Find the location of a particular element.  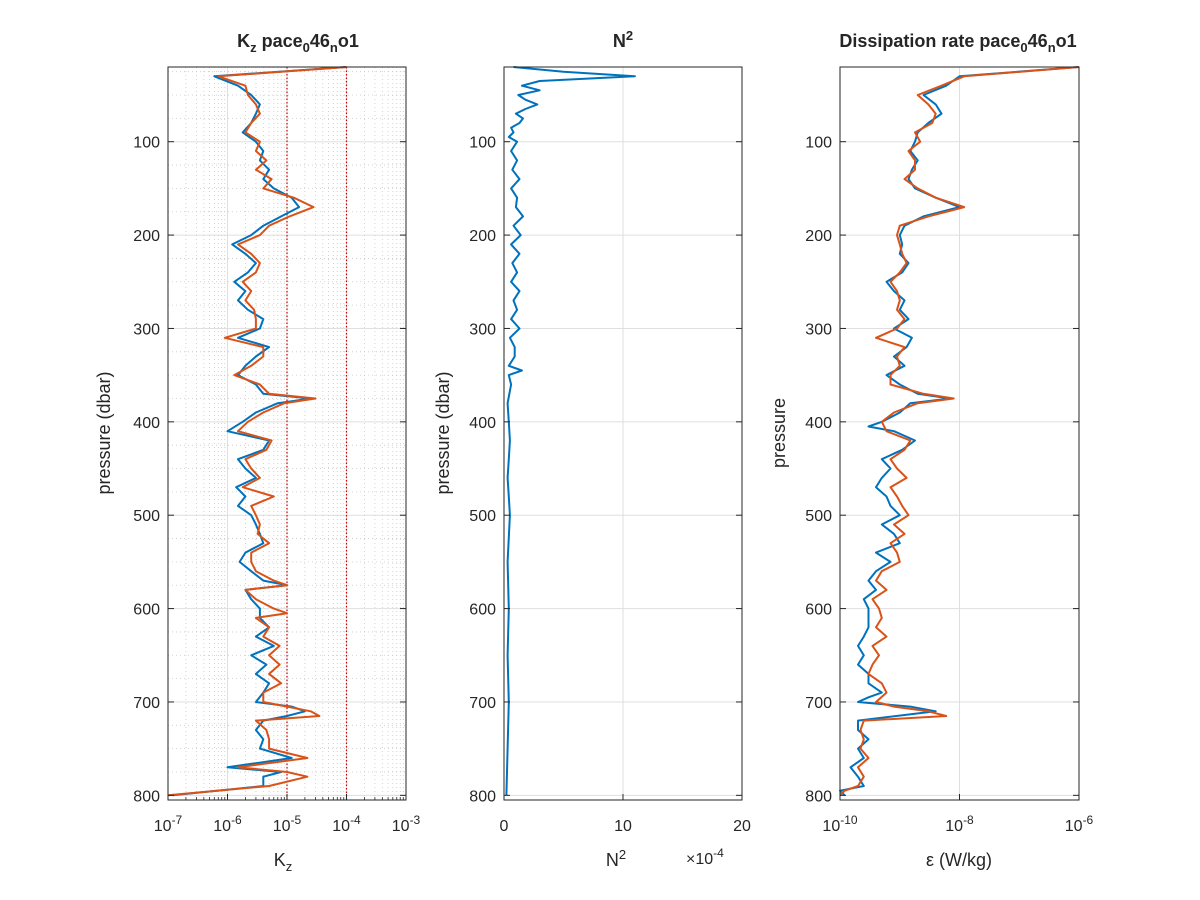

n2-xtick-label: 0 is located at coordinates (504, 826).